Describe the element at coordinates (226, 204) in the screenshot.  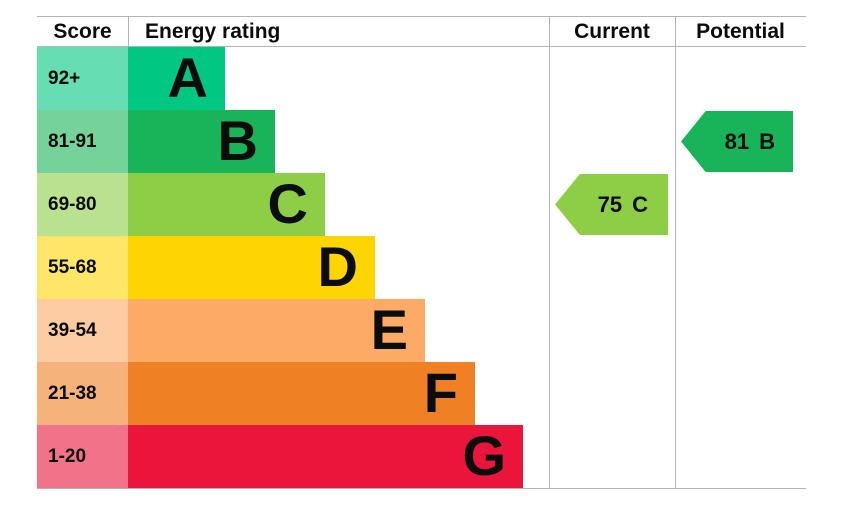
I see `band-bar-c: C` at that location.